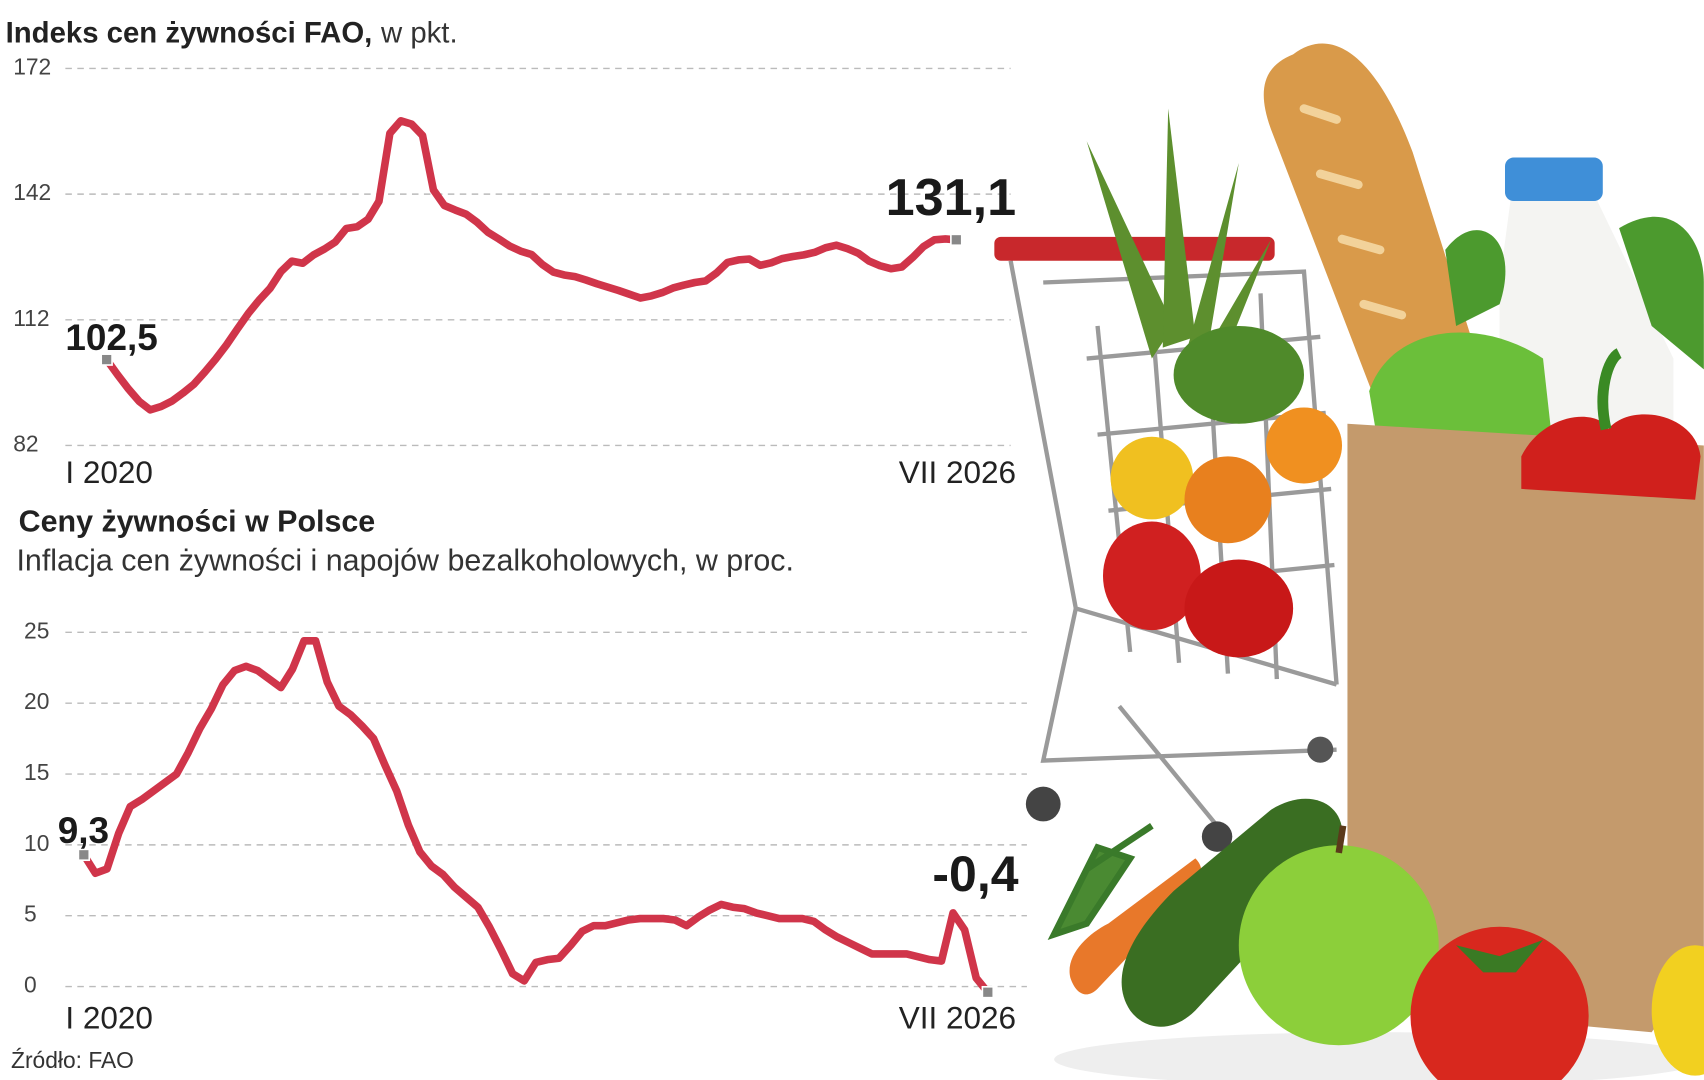  Describe the element at coordinates (419, 32) in the screenshot. I see `unit: w pkt.` at that location.